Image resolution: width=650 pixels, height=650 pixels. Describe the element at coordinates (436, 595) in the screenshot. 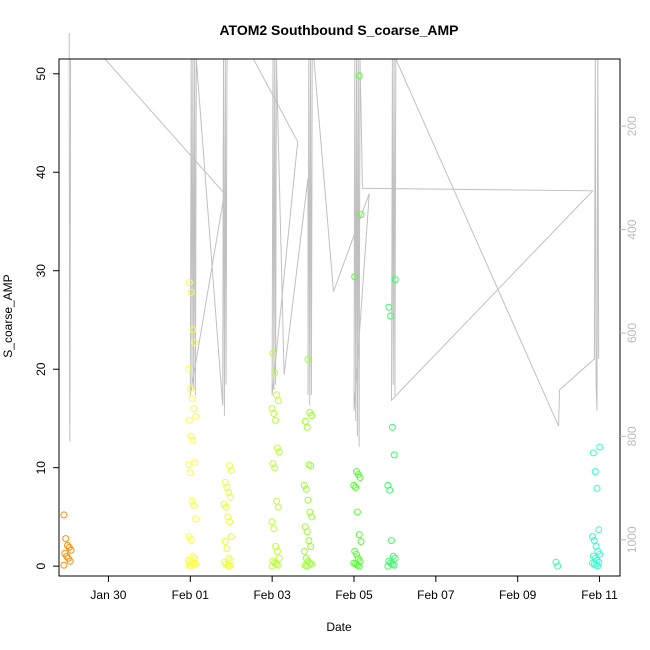

I see `x-tick-label: Feb 07` at that location.